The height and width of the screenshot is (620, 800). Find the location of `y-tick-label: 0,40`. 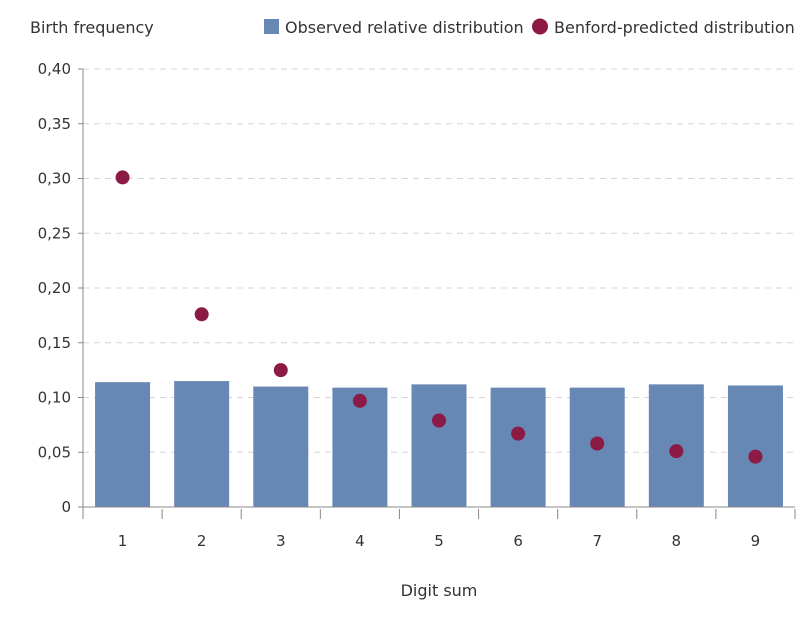

y-tick-label: 0,40 is located at coordinates (54, 69).